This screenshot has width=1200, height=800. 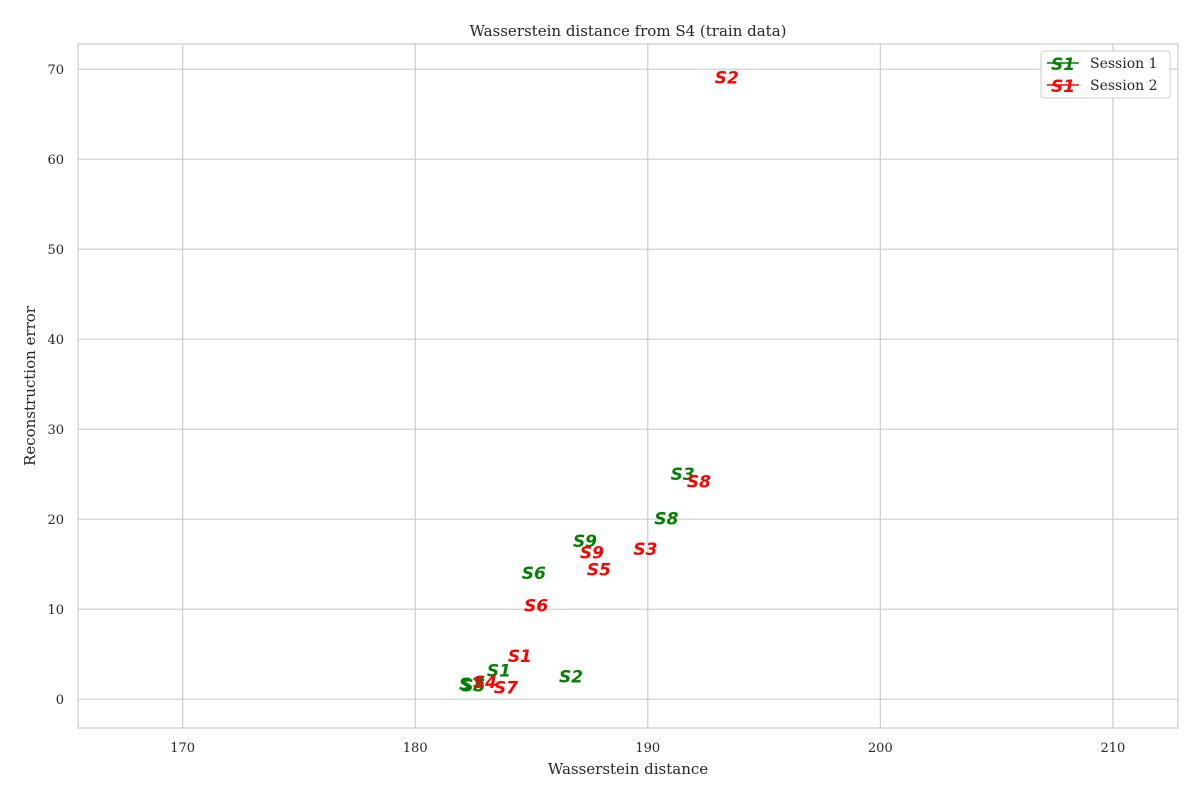 I want to click on y-tick-label: 40, so click(x=55, y=340).